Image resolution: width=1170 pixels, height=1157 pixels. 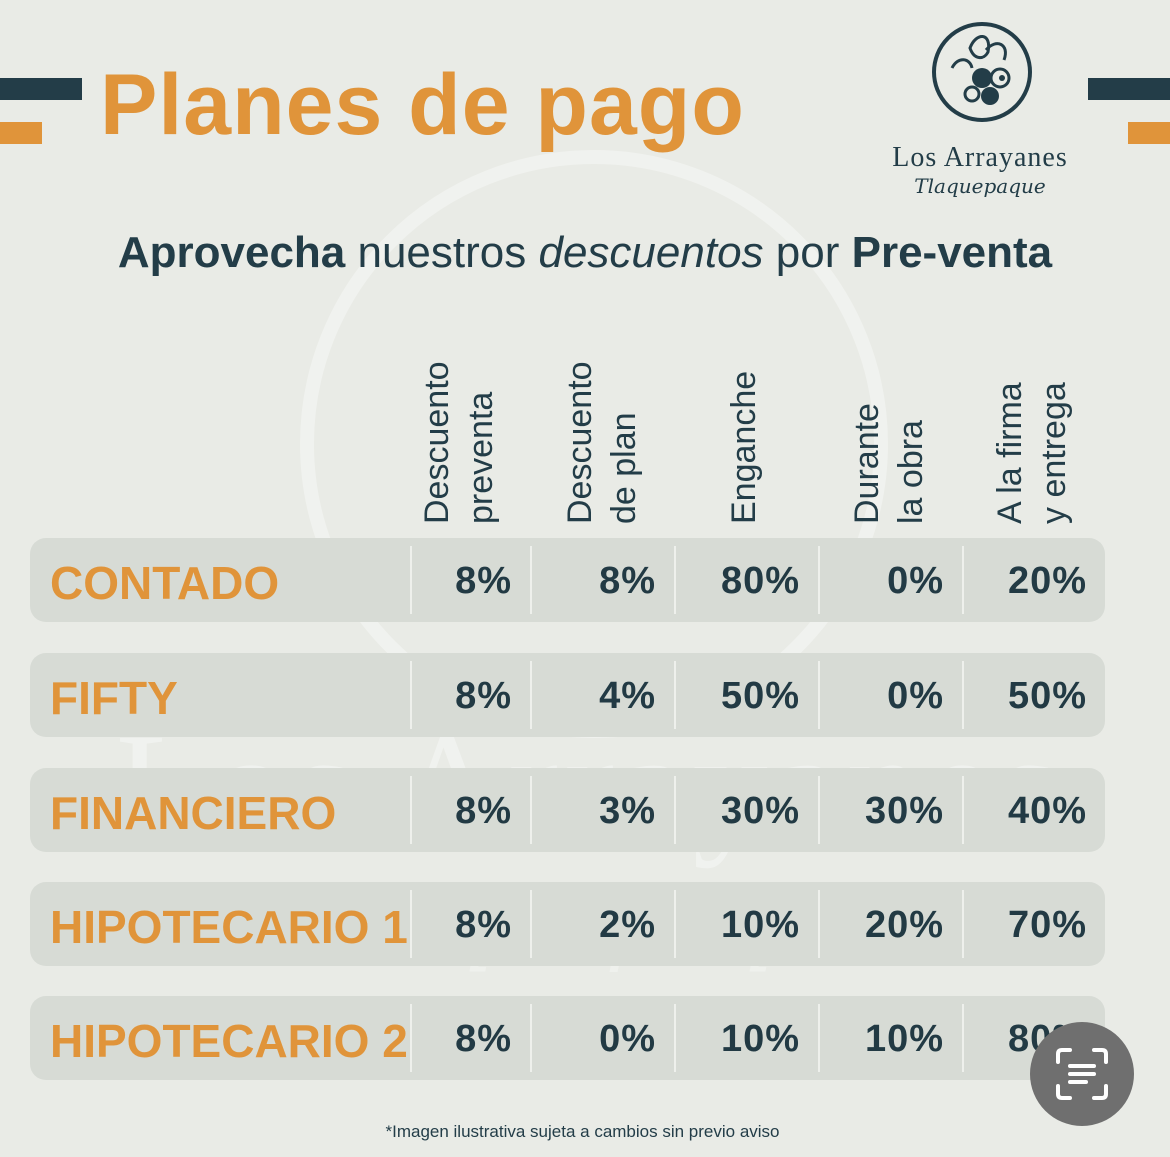 What do you see at coordinates (624, 468) in the screenshot?
I see `column-header-line-2: de plan` at bounding box center [624, 468].